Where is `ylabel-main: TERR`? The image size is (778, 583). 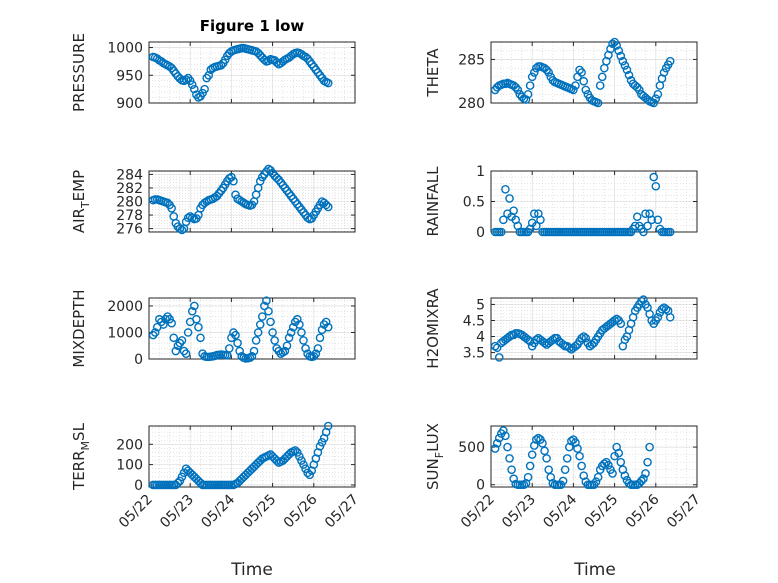 ylabel-main: TERR is located at coordinates (79, 470).